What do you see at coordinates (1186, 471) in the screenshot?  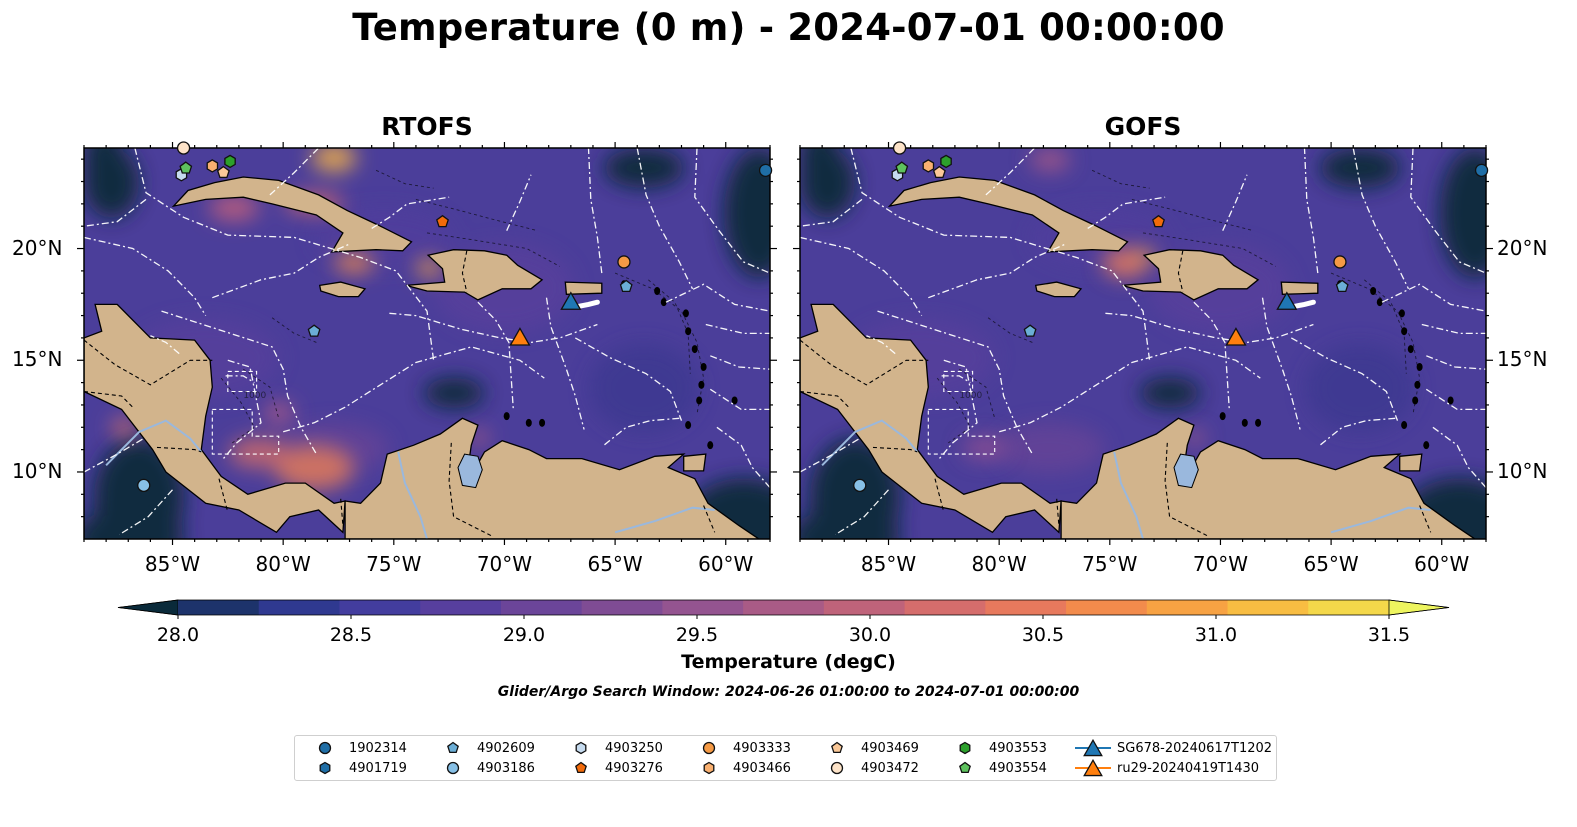 I see `lake-maracaibo` at bounding box center [1186, 471].